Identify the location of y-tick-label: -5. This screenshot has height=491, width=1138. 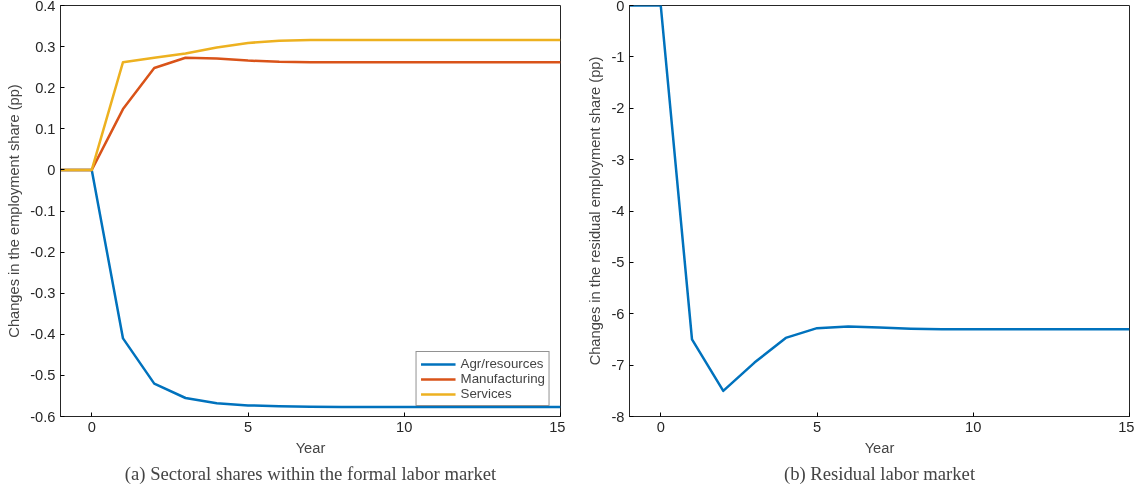
(618, 262).